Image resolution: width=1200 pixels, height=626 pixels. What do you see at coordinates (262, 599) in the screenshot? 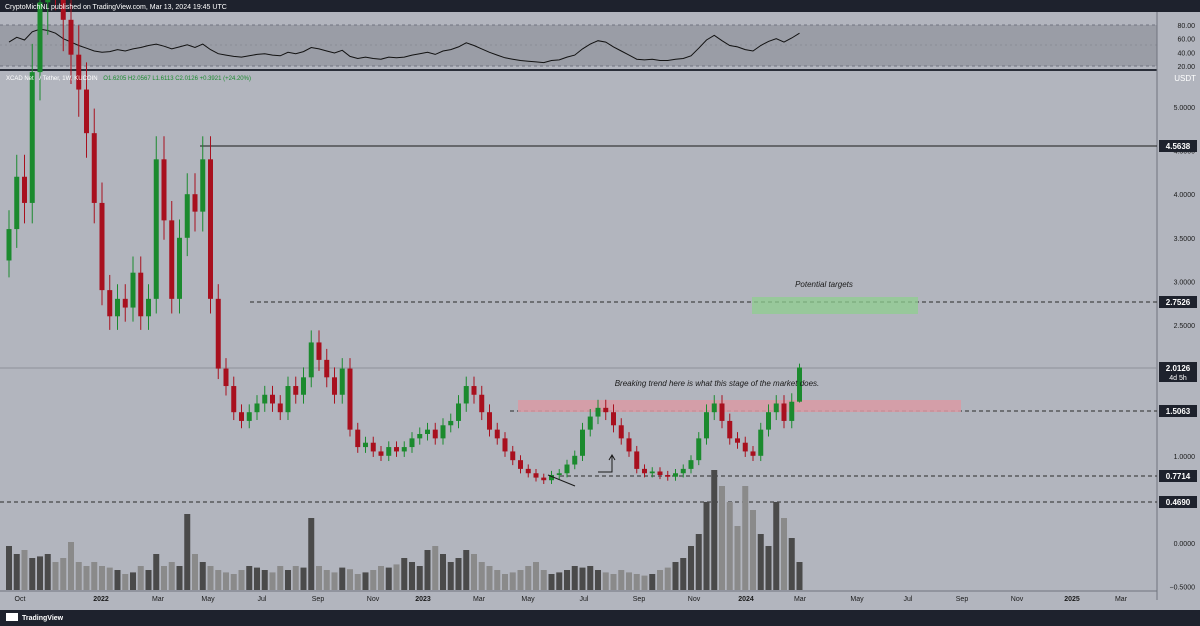
I see `time-axis-label: Jul` at bounding box center [262, 599].